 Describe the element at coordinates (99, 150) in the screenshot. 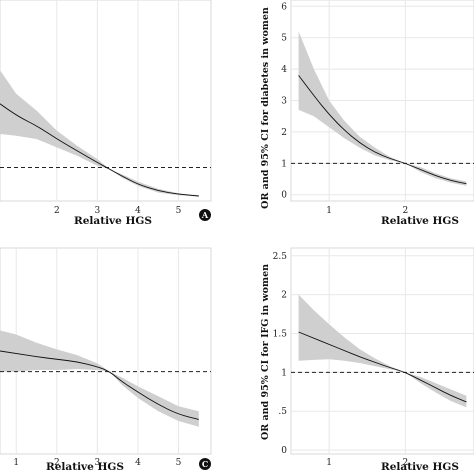

I see `panel-a-estimate-line` at that location.